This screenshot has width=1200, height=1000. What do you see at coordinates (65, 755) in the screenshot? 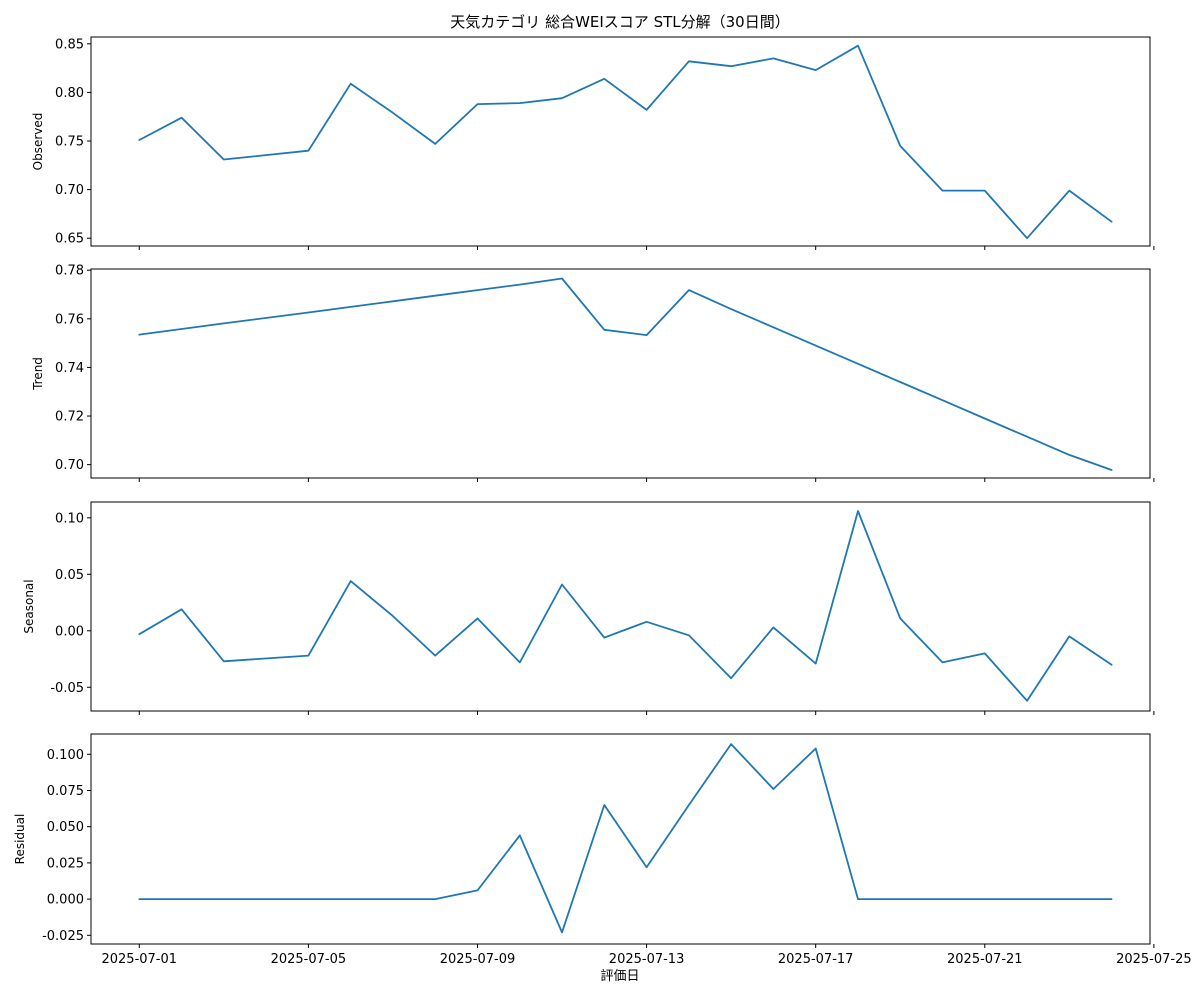
I see `y-tick-label: 0.100` at bounding box center [65, 755].